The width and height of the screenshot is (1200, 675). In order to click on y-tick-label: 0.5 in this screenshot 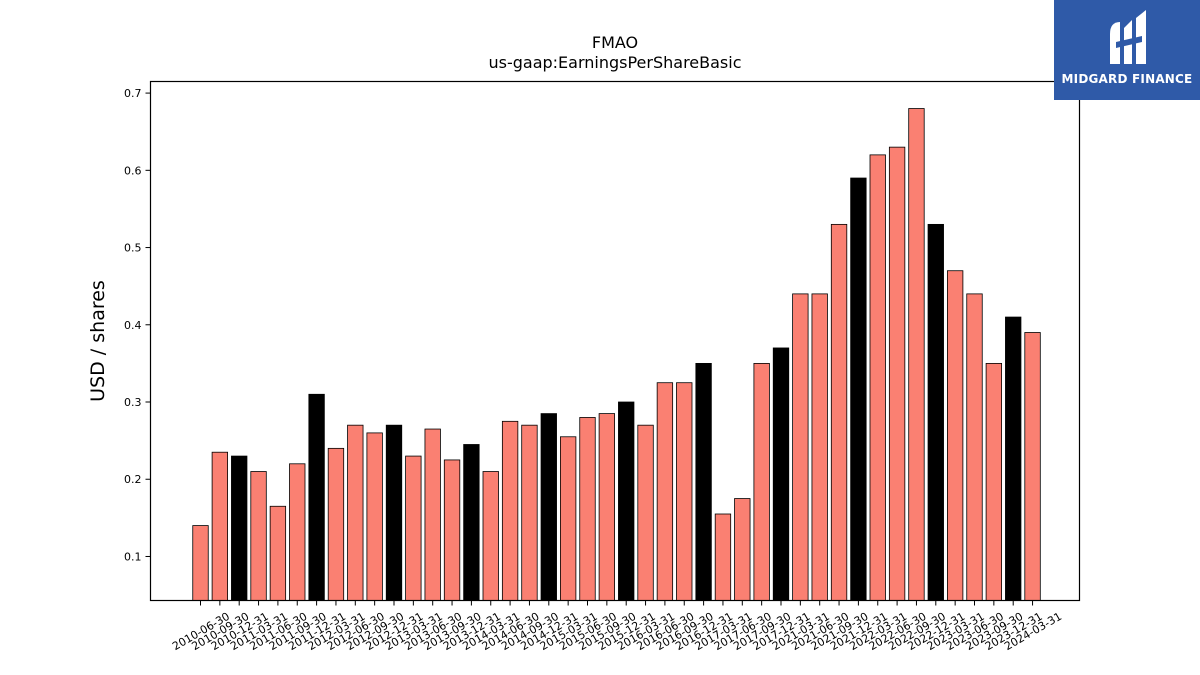, I will do `click(133, 248)`.